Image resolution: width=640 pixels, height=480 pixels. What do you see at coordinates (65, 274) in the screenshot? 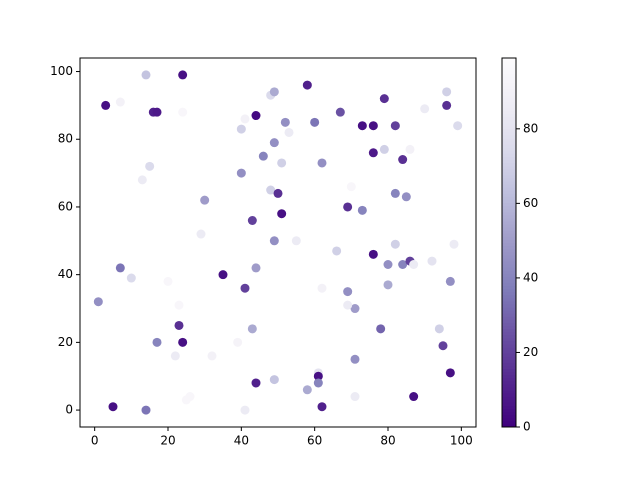
I see `y-tick-label: 40` at bounding box center [65, 274].